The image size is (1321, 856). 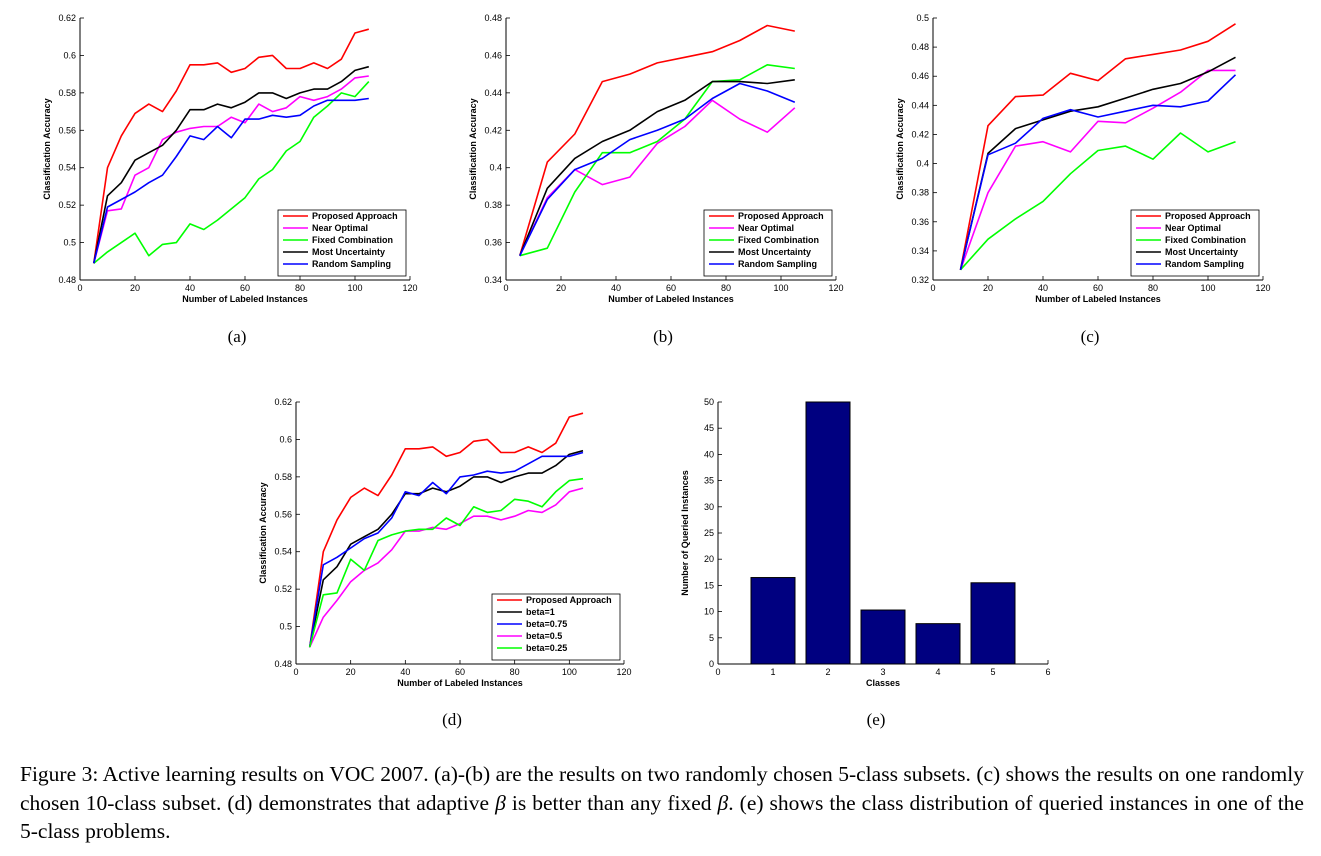 I want to click on y-tick-label: 0.52, so click(x=67, y=205).